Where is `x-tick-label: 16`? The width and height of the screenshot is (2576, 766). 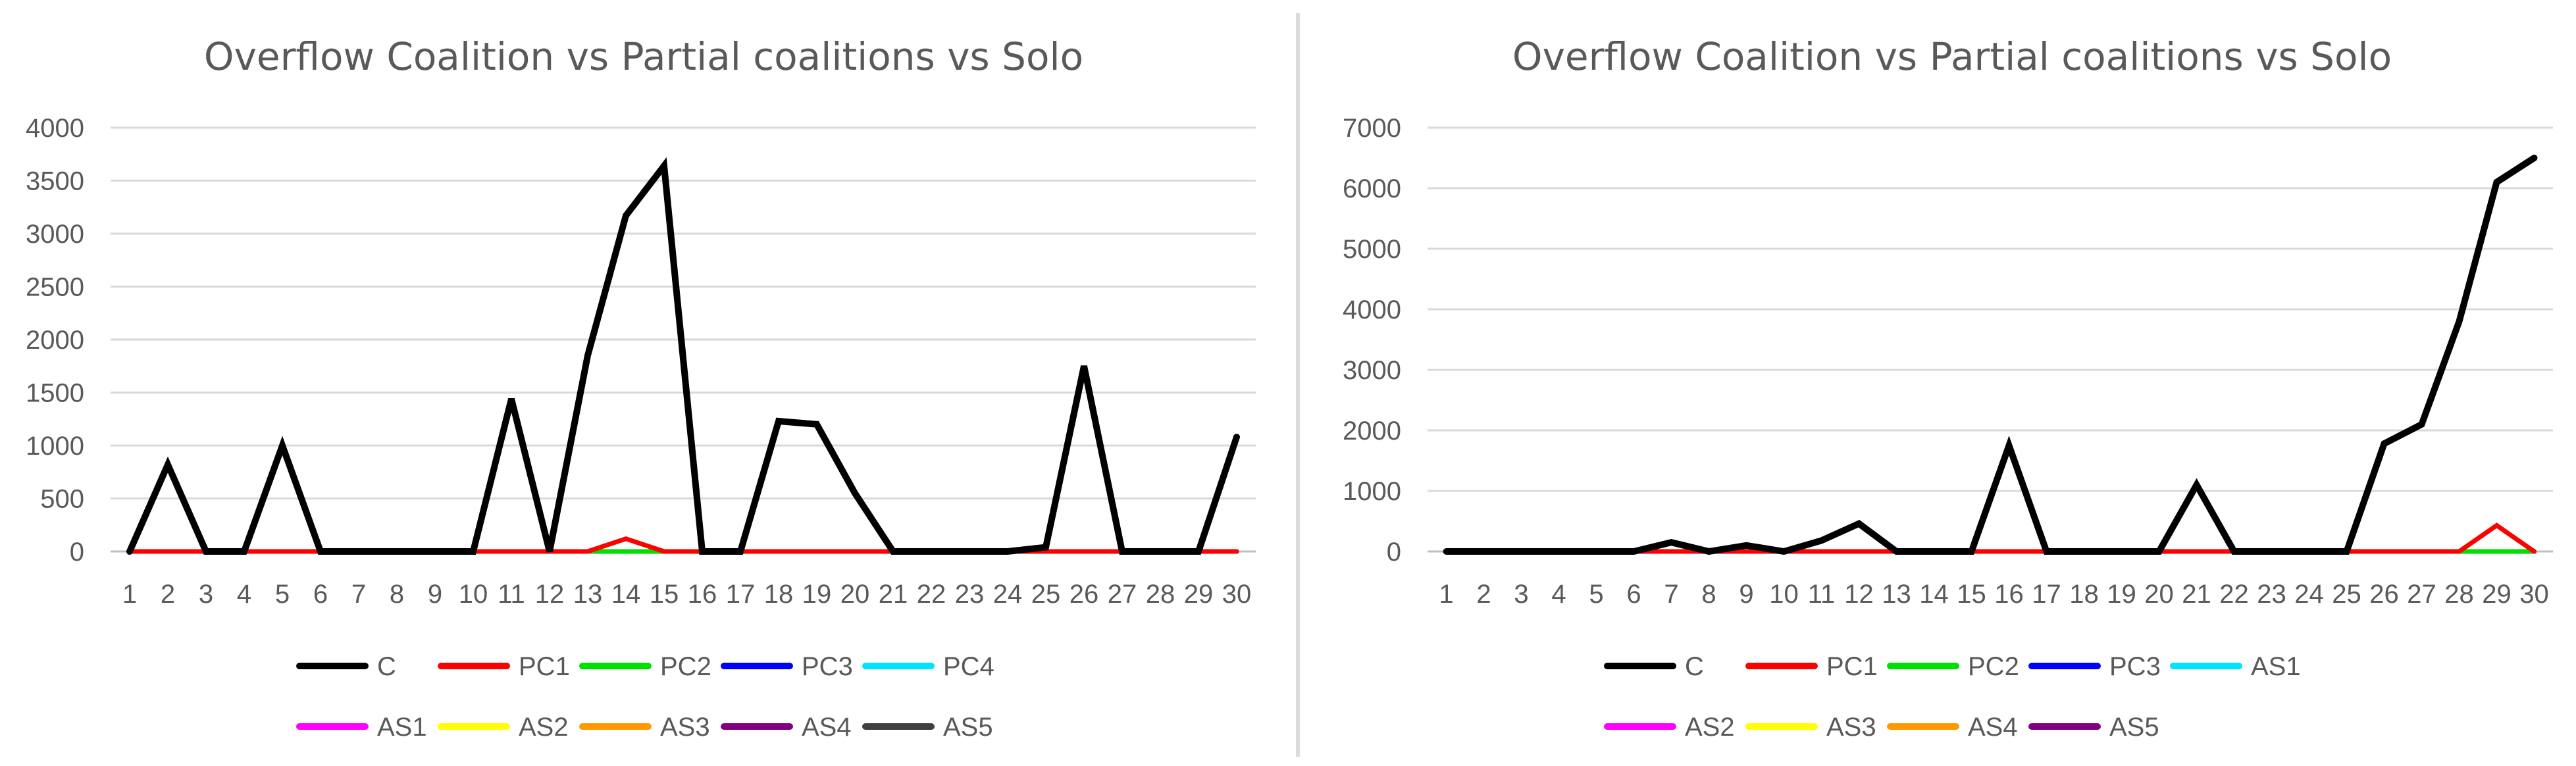
x-tick-label: 16 is located at coordinates (702, 594).